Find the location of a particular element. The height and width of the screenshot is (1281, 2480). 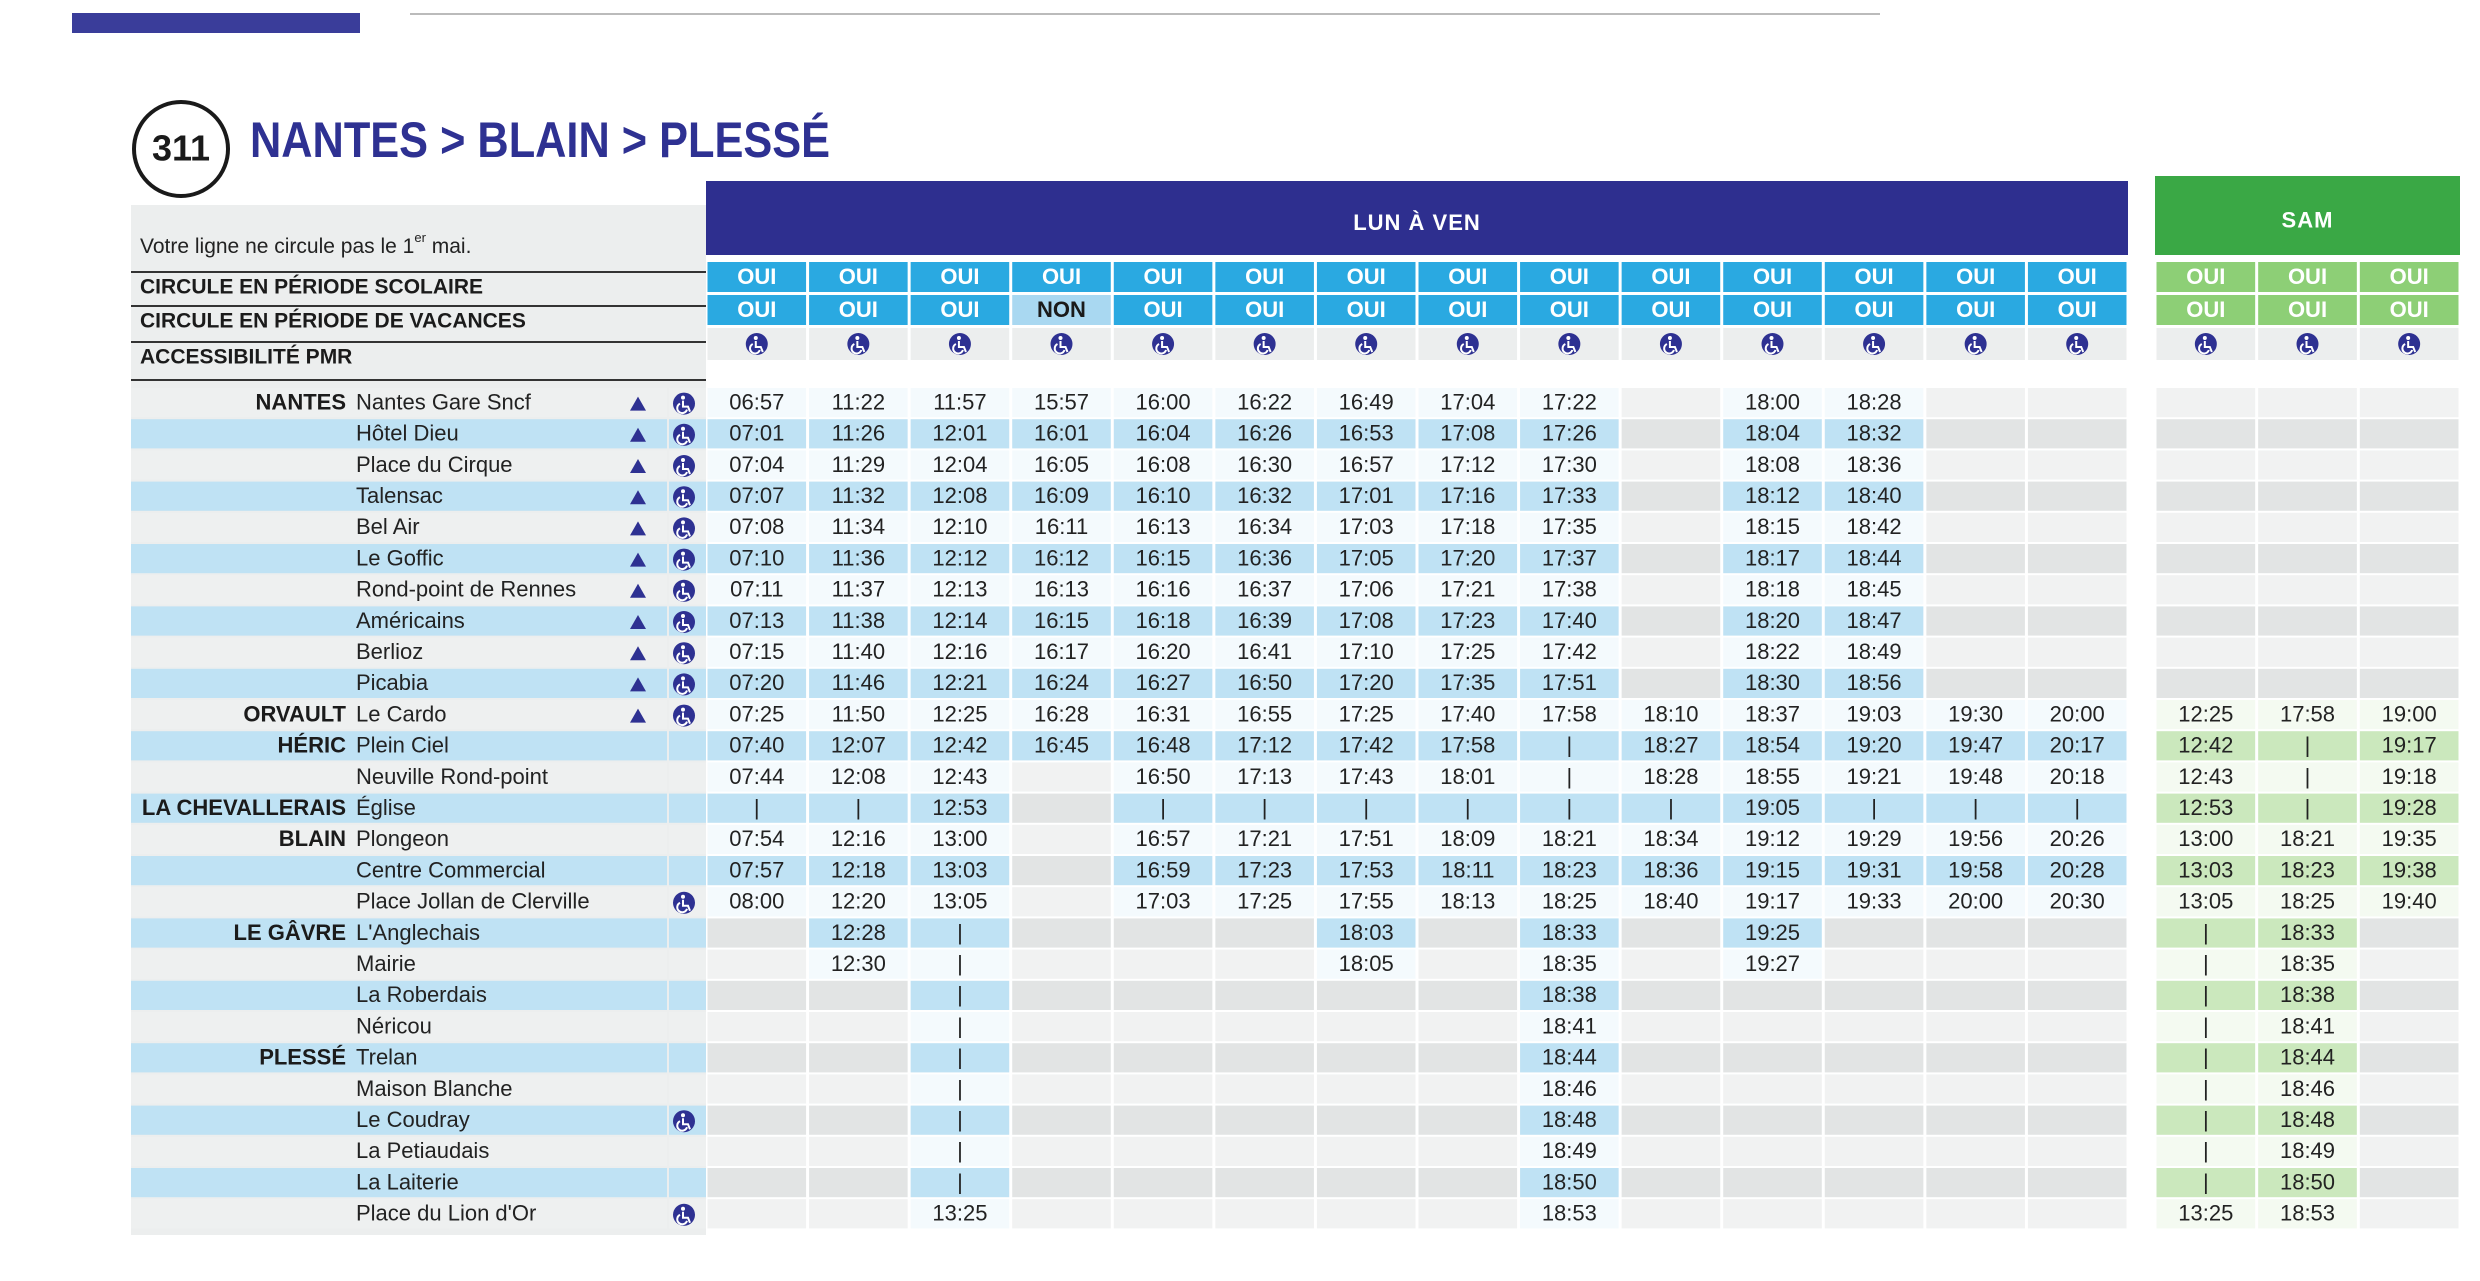

departure-time: 13:25 is located at coordinates (959, 1213).